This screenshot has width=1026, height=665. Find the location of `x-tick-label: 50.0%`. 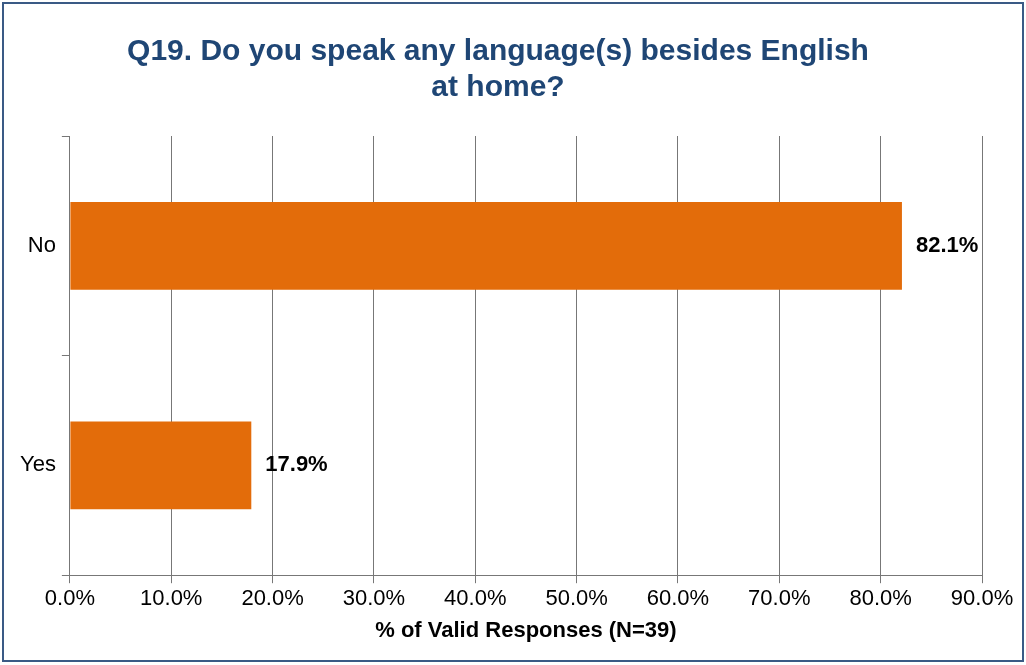

x-tick-label: 50.0% is located at coordinates (576, 598).